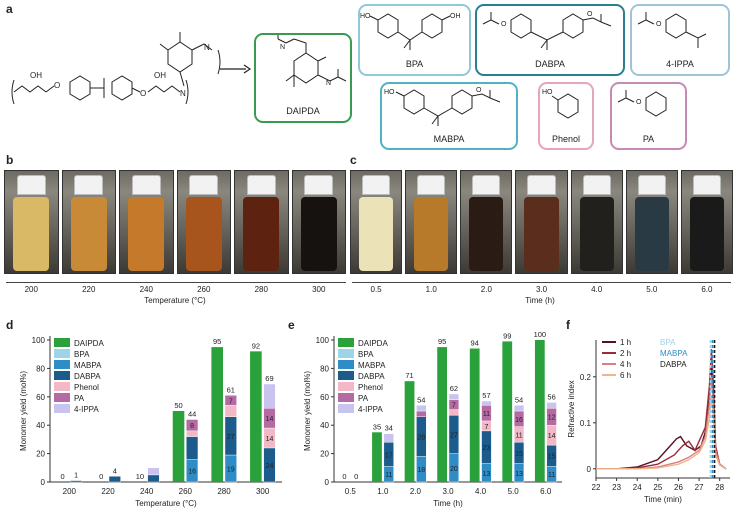 Image resolution: width=735 pixels, height=521 pixels. I want to click on segment-label: 11, so click(486, 414).